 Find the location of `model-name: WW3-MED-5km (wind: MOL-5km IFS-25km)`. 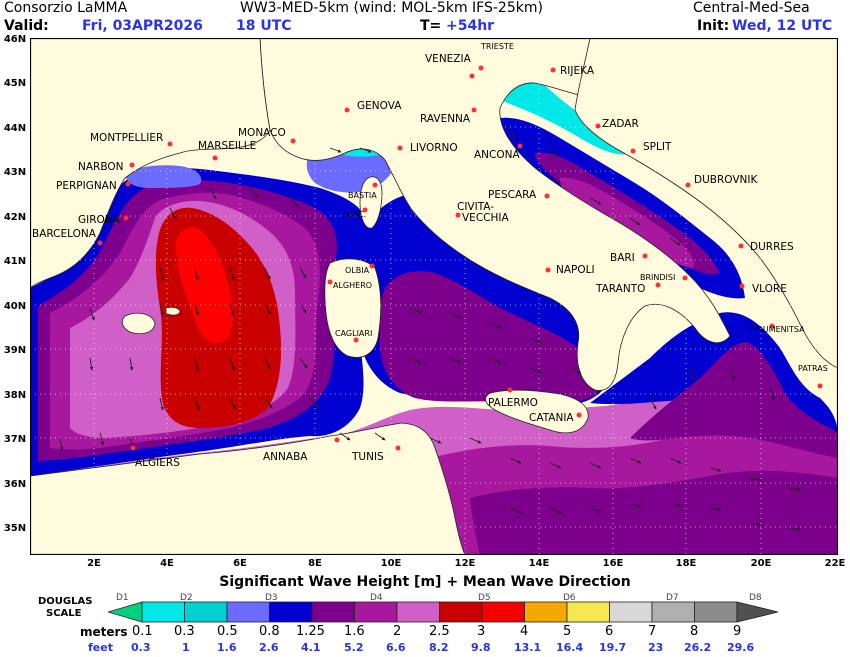

model-name: WW3-MED-5km (wind: MOL-5km IFS-25km) is located at coordinates (391, 8).